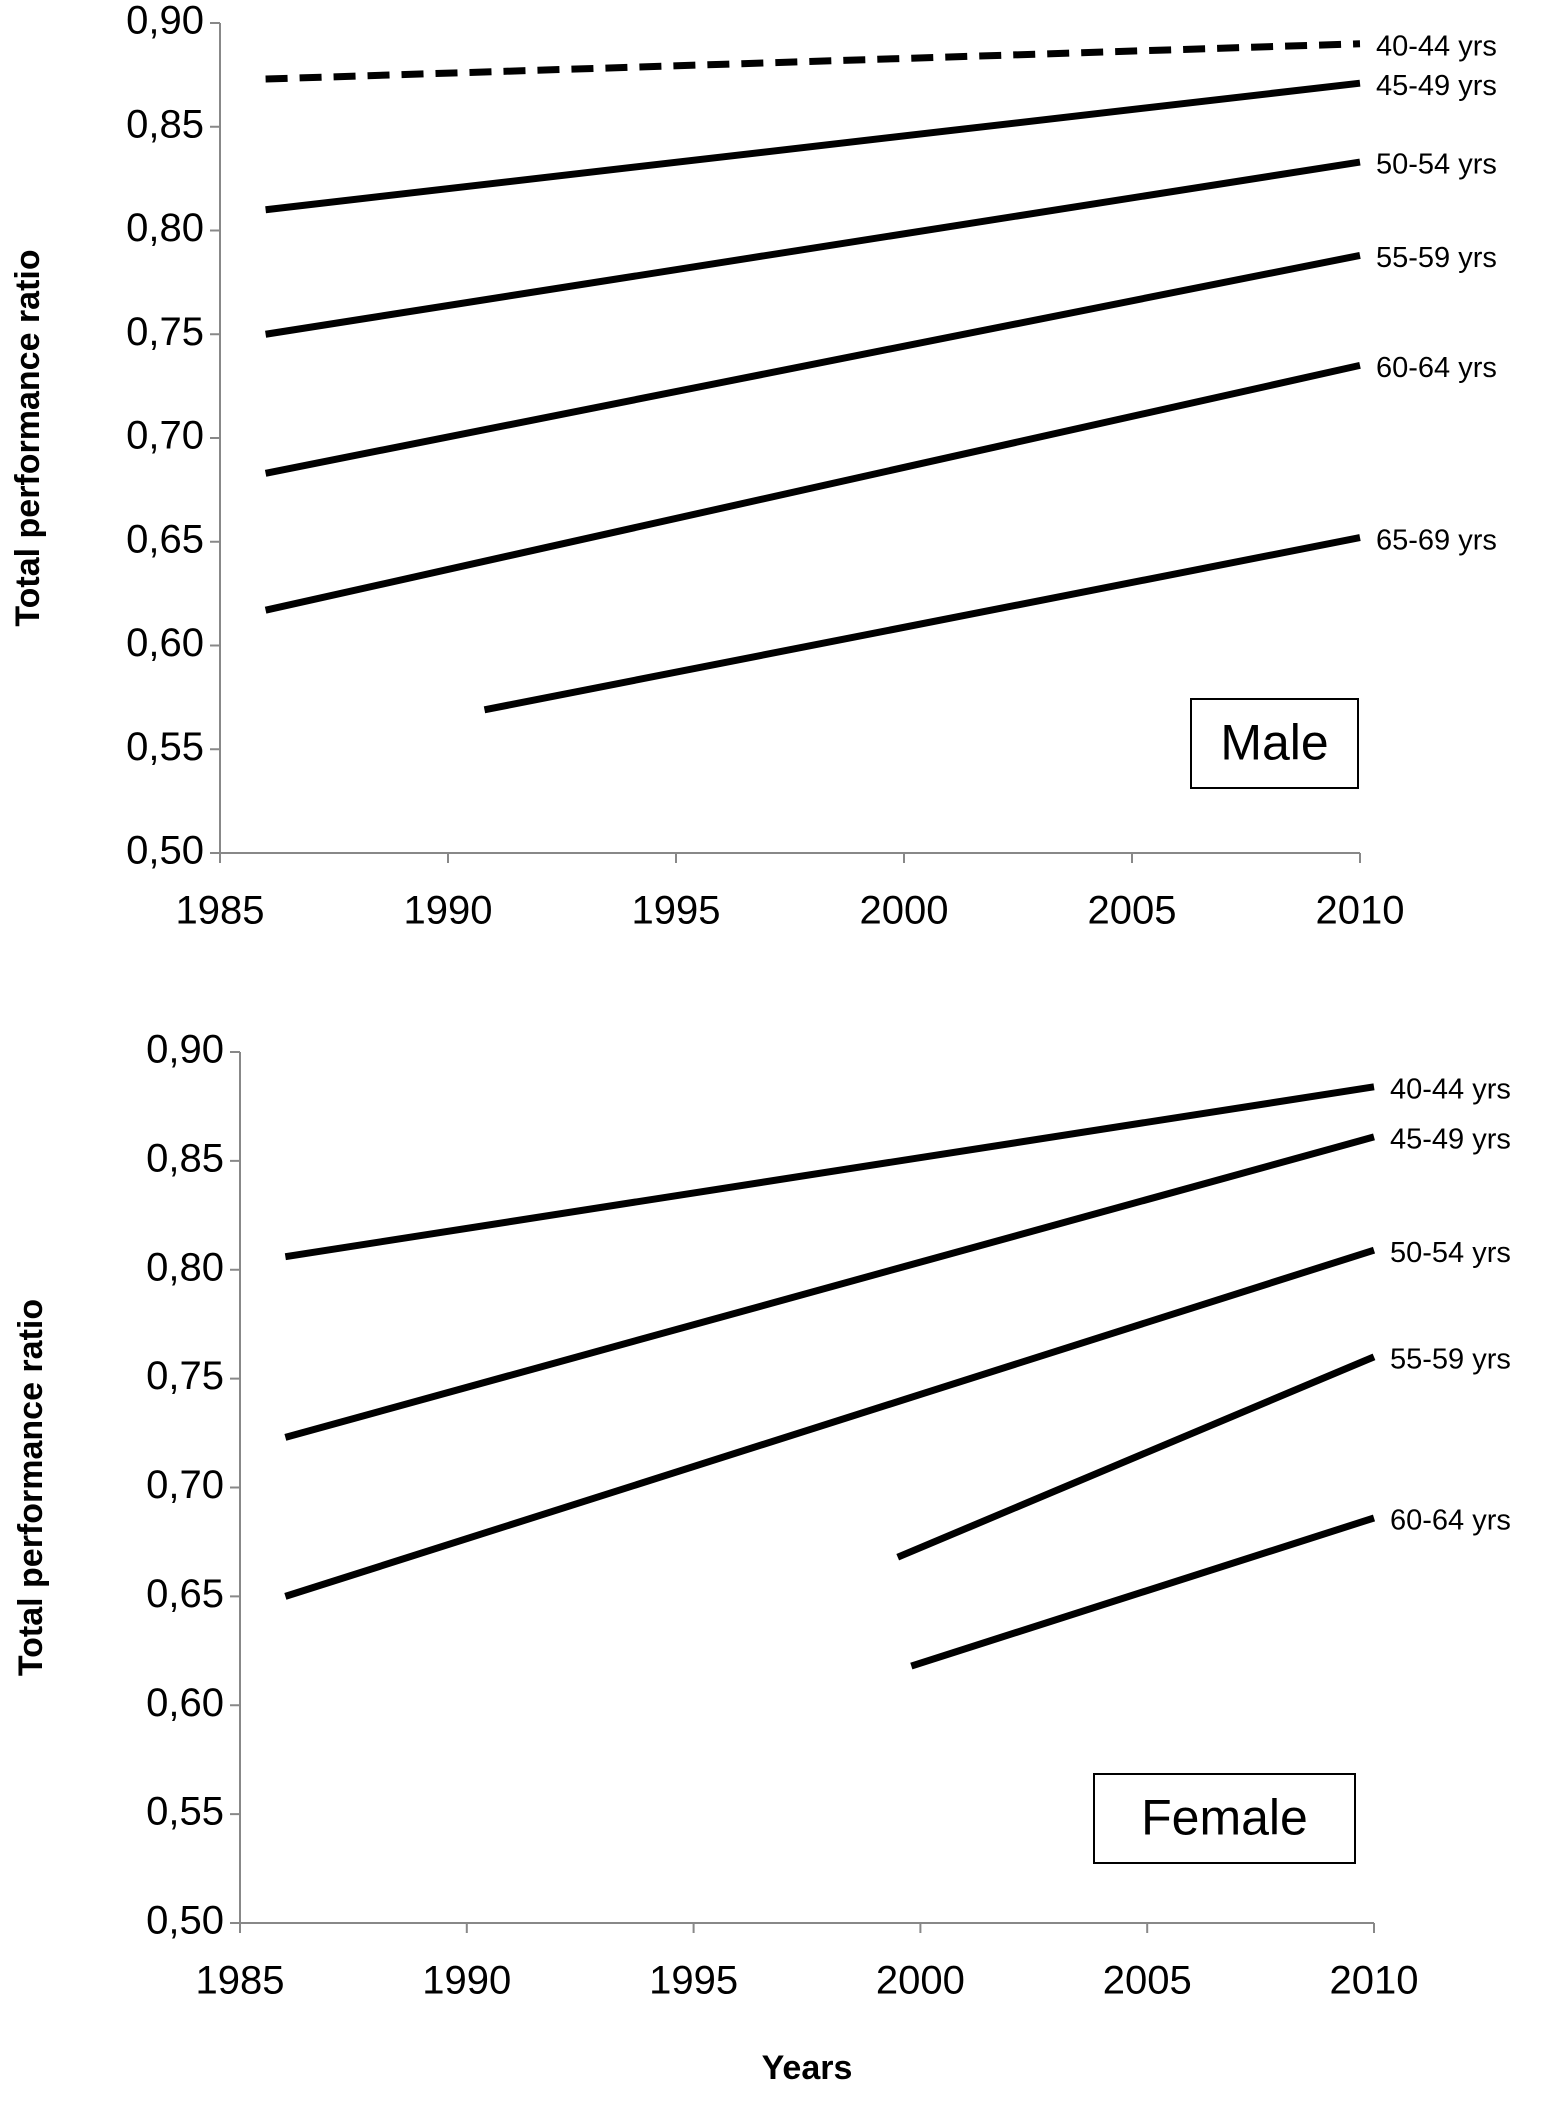 Image resolution: width=1547 pixels, height=2107 pixels. What do you see at coordinates (807, 2068) in the screenshot?
I see `x-axis-title: Years` at bounding box center [807, 2068].